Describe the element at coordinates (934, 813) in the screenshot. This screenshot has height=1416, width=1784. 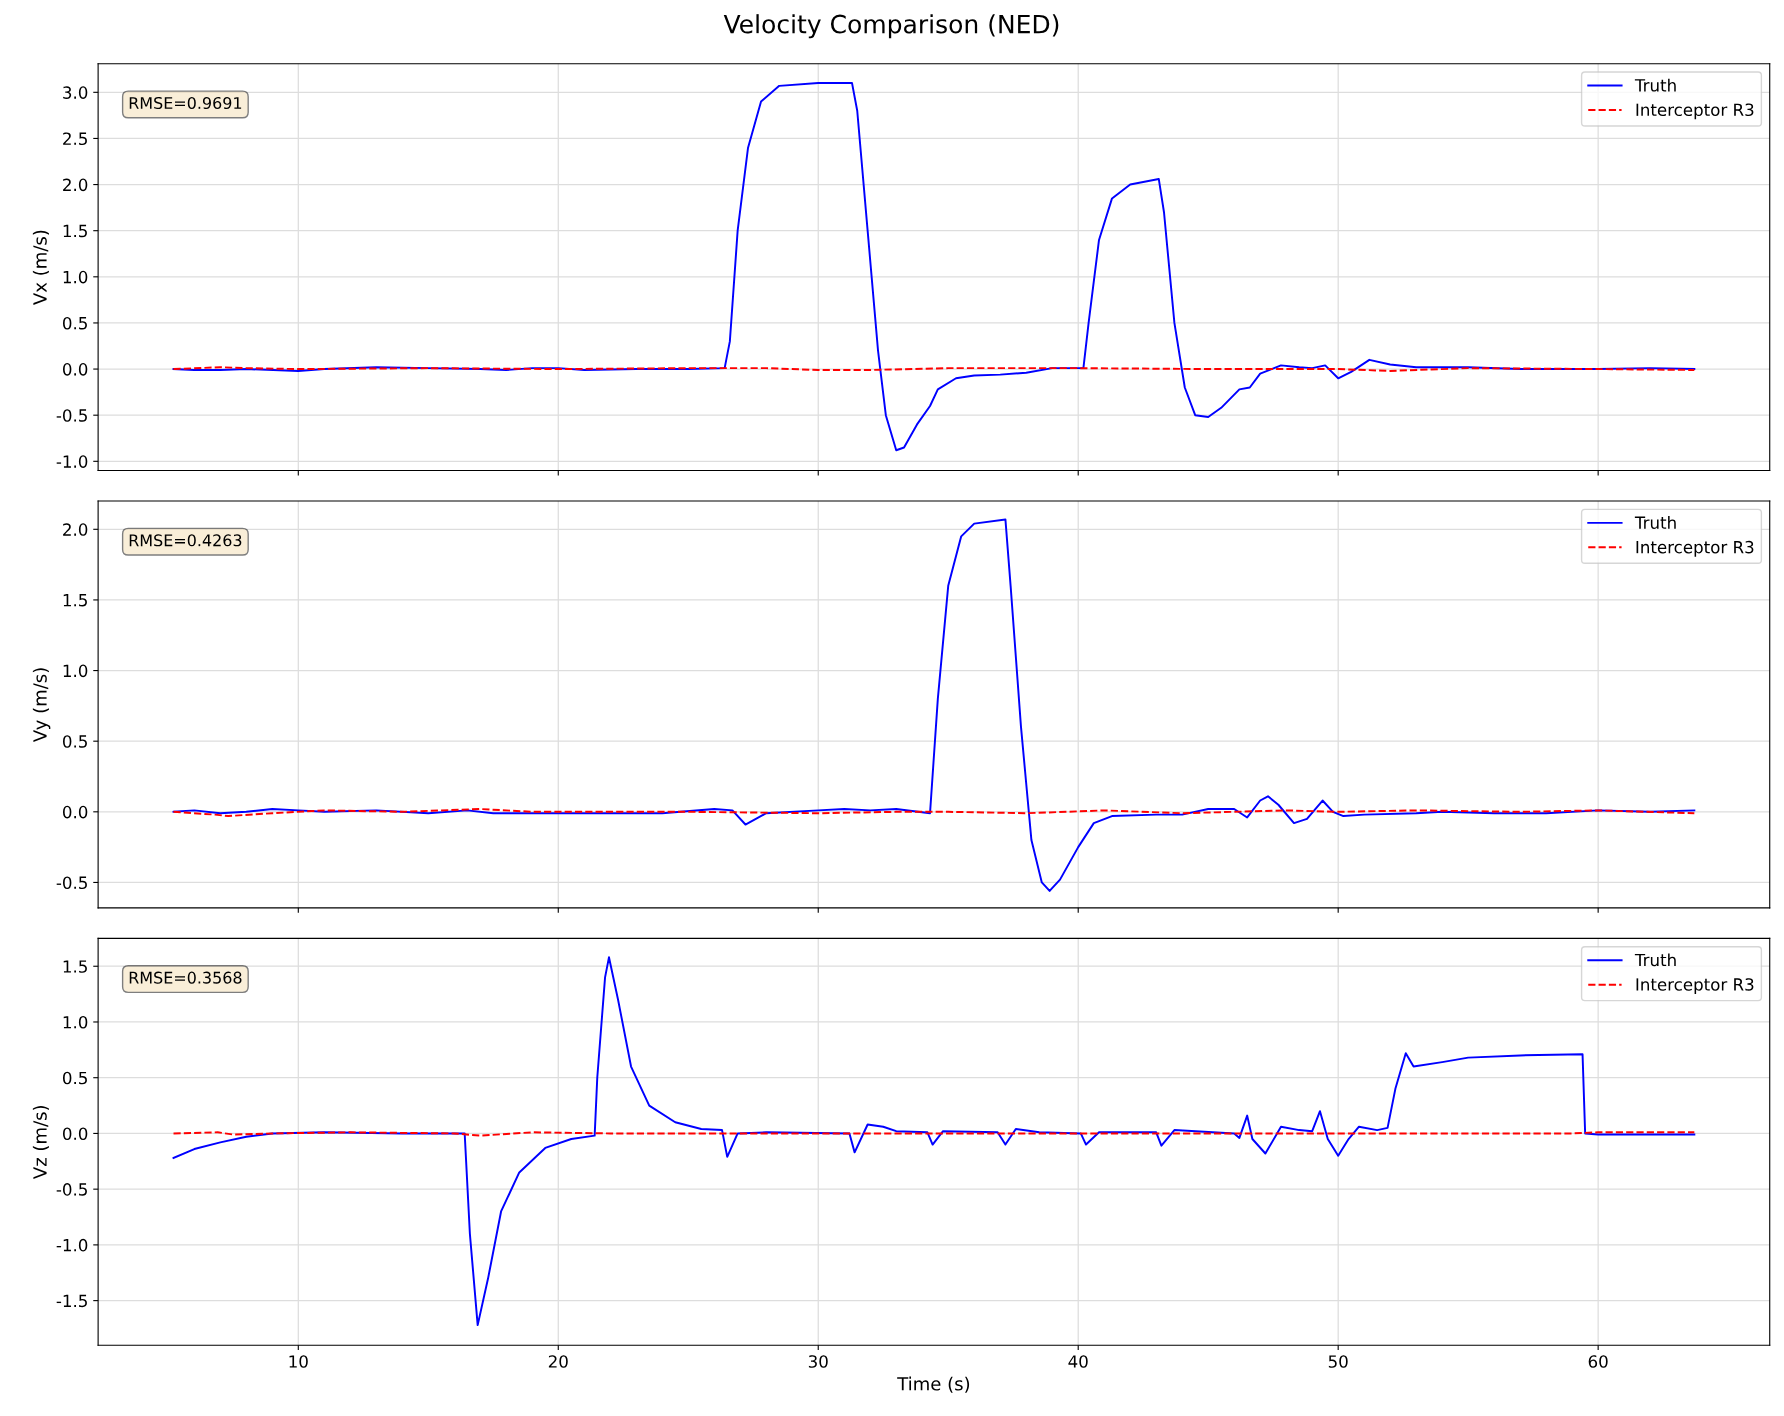
I see `line-series` at that location.